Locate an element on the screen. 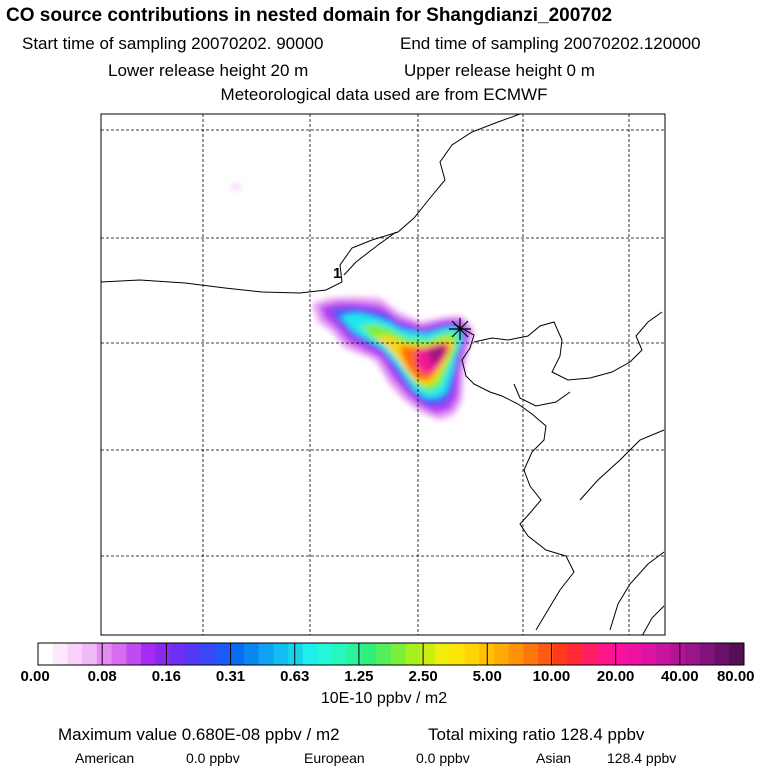  region-european-value: 0.0 ppbv is located at coordinates (443, 758).